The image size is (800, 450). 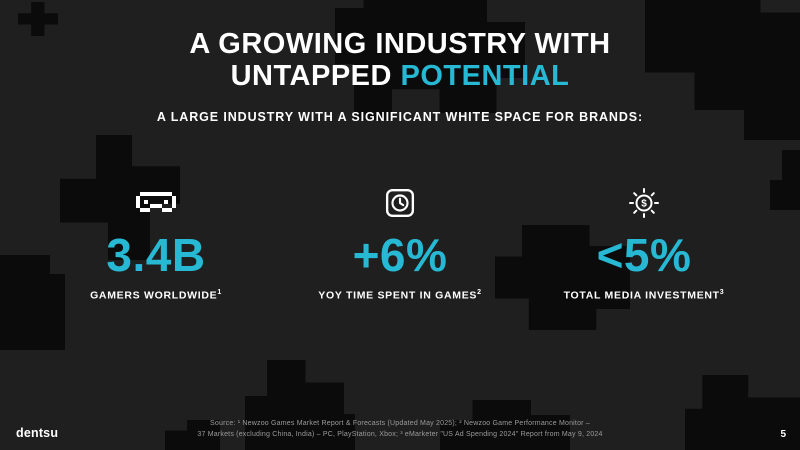 I want to click on title-line-1: A GROWING INDUSTRY WITH, so click(x=400, y=44).